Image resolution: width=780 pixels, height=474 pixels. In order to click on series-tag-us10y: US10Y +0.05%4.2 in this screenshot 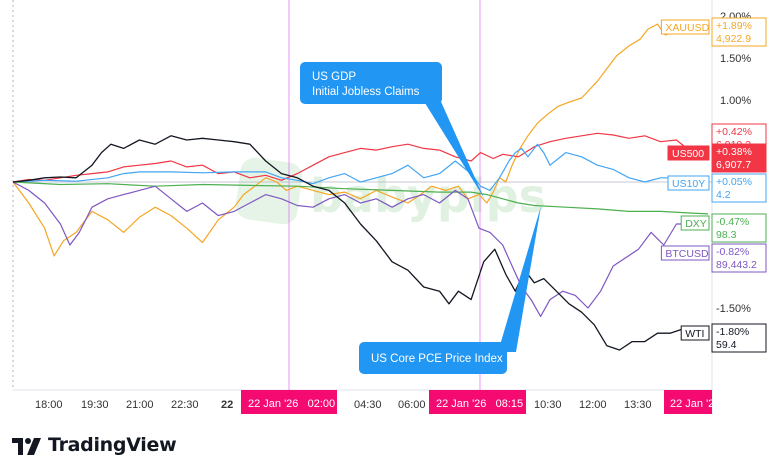, I will do `click(717, 188)`.